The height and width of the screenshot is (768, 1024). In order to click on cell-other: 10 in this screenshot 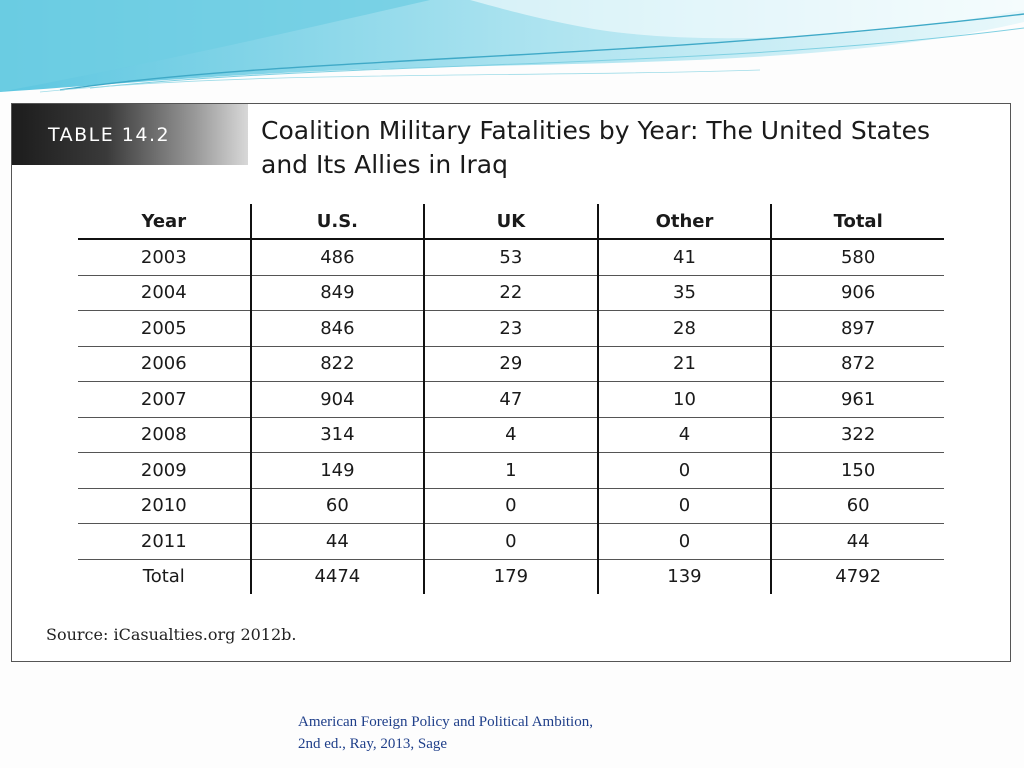, I will do `click(684, 399)`.